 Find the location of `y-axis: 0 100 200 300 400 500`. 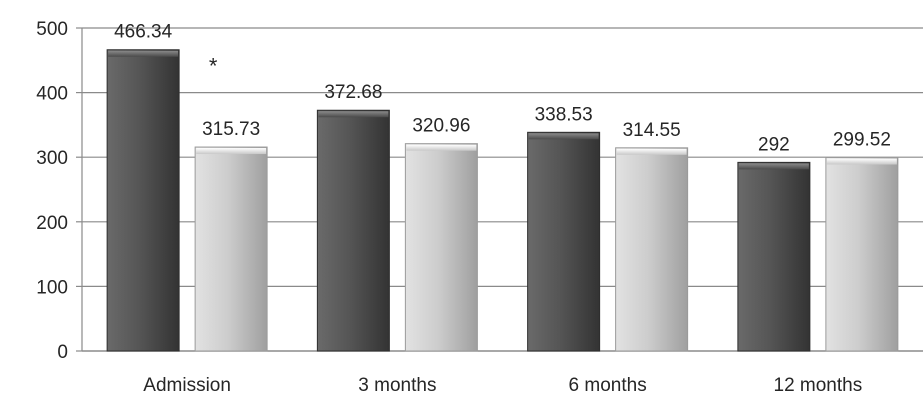

y-axis: 0 100 200 300 400 500 is located at coordinates (59, 191).